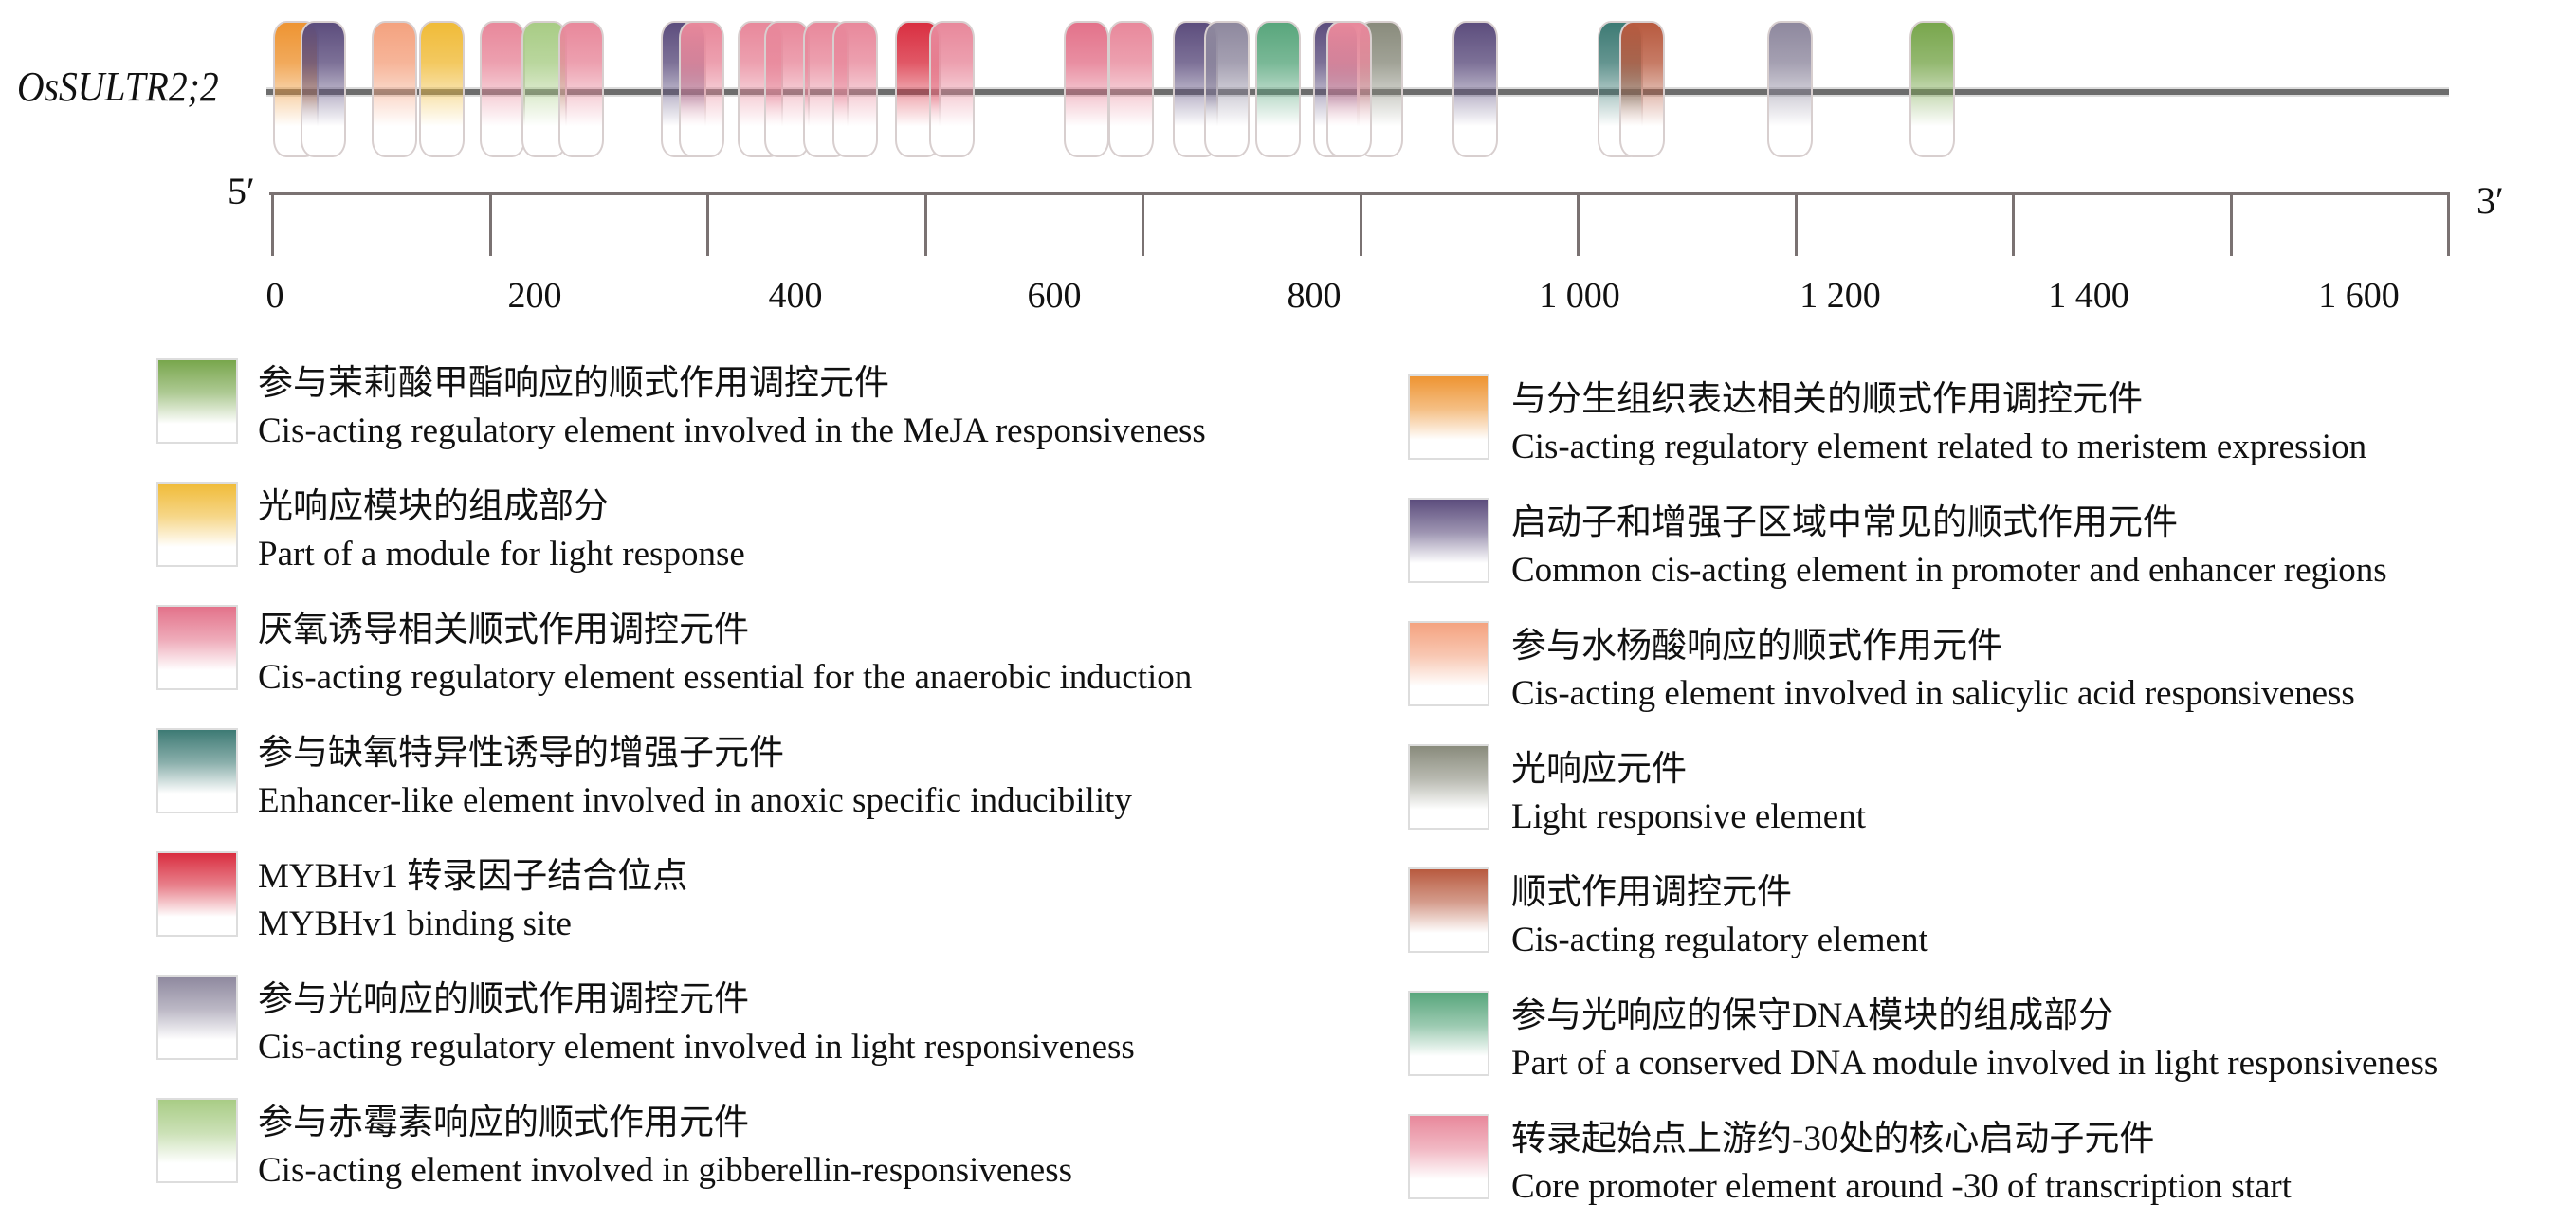 This screenshot has height=1223, width=2576. Describe the element at coordinates (1278, 89) in the screenshot. I see `cis-element-conserved` at that location.